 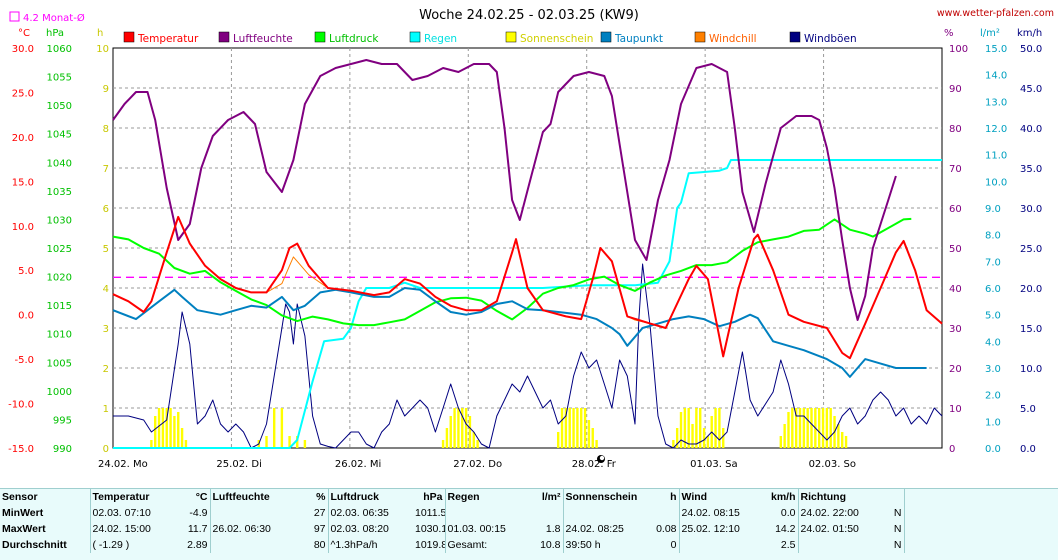 I want to click on temp-unit-label: °C, so click(x=24, y=33).